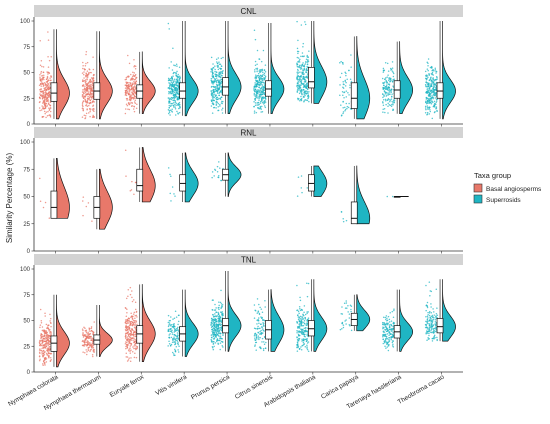 The width and height of the screenshot is (550, 424). Describe the element at coordinates (46, 198) in the screenshot. I see `jitter-points` at that location.